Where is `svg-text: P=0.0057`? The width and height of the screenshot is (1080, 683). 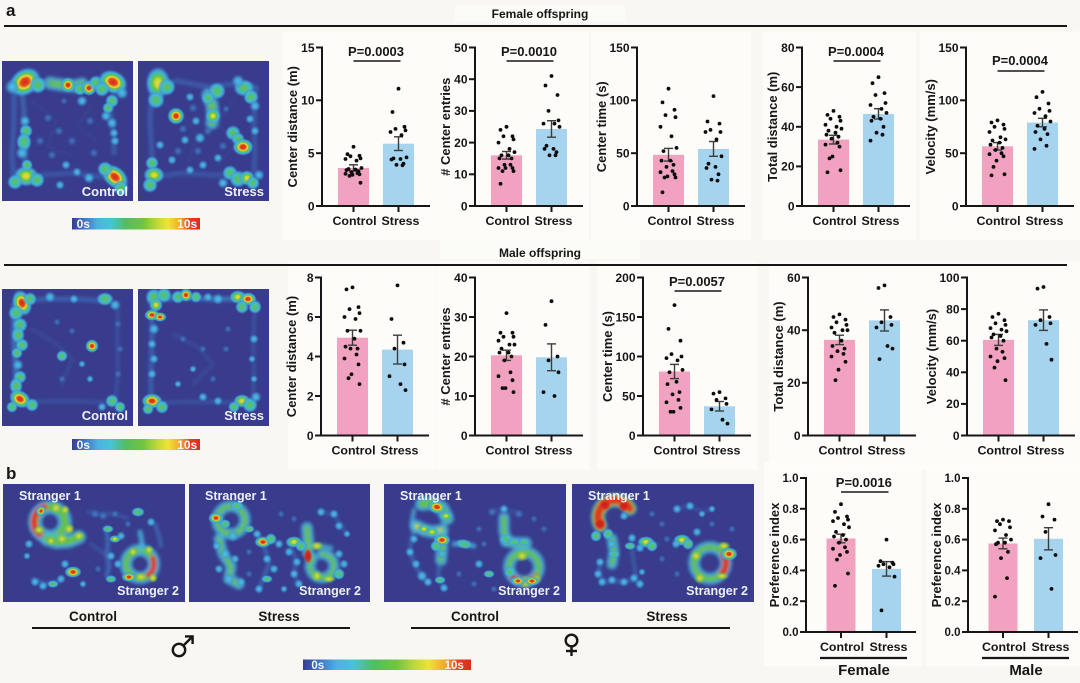
svg-text: P=0.0057 is located at coordinates (697, 281).